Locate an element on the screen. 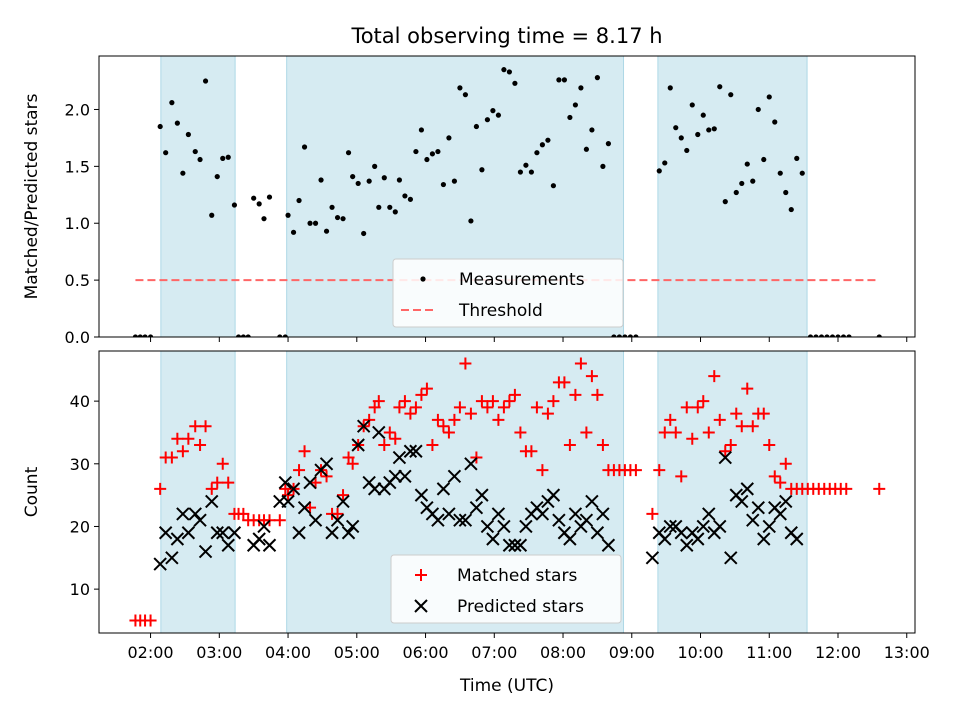 Image resolution: width=960 pixels, height=720 pixels. x-tick-label: 13:00 is located at coordinates (907, 652).